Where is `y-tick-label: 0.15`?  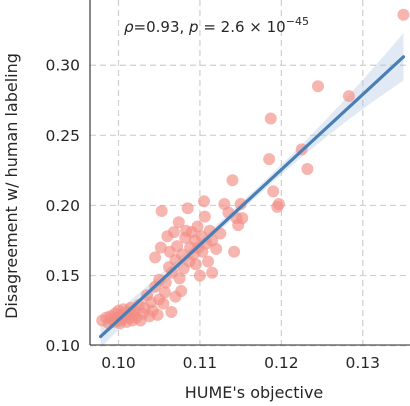 y-tick-label: 0.15 is located at coordinates (62, 276).